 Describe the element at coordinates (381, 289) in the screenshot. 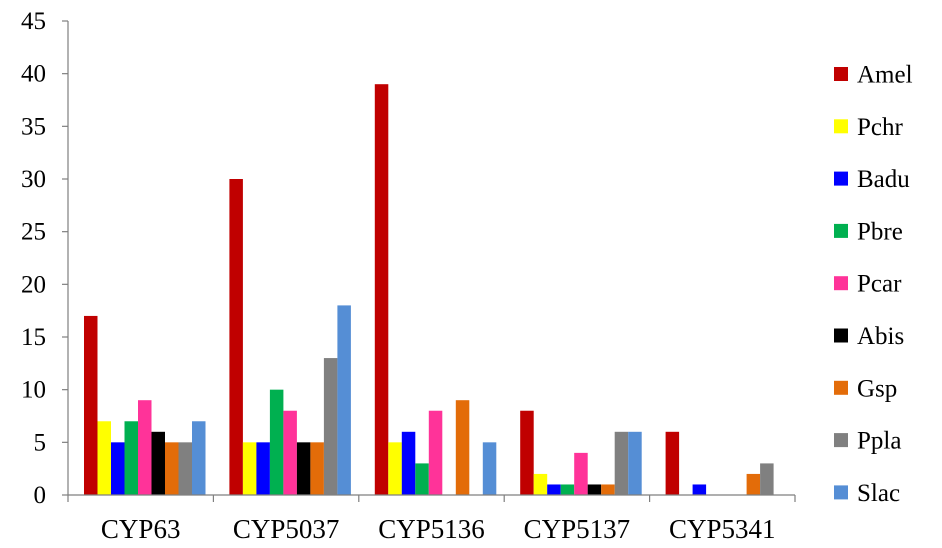

I see `bar-amel-cyp5136` at that location.